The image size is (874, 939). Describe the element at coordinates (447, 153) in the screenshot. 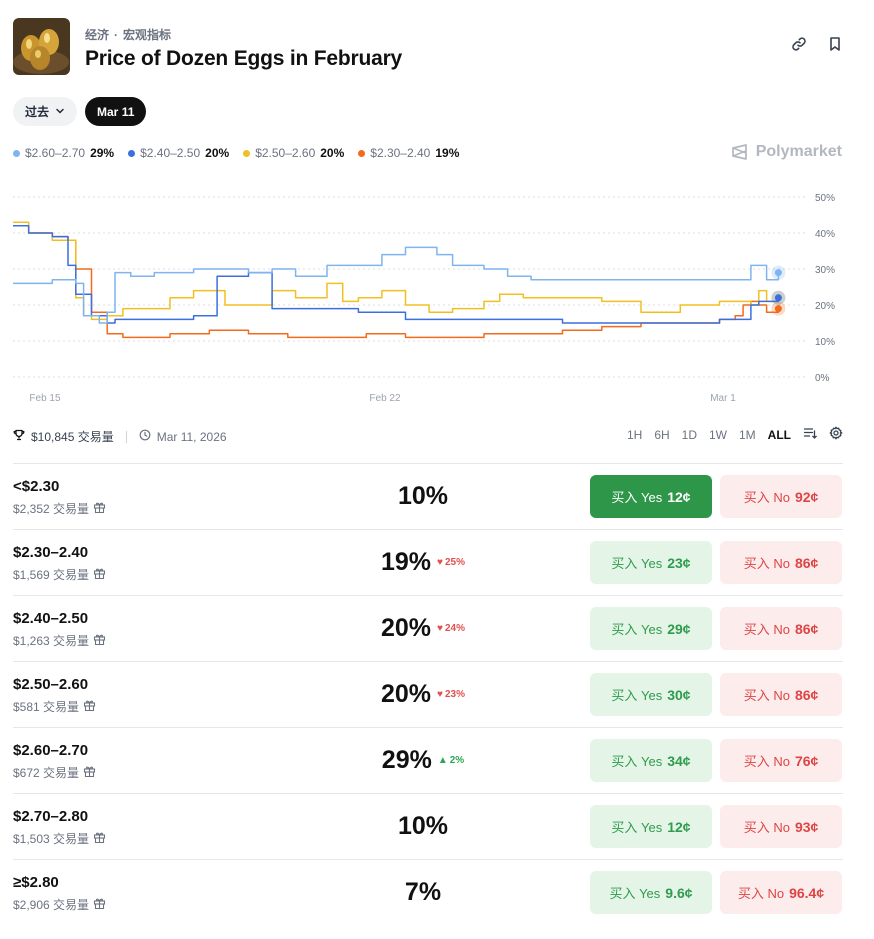

I see `legend-pct: 19%` at that location.